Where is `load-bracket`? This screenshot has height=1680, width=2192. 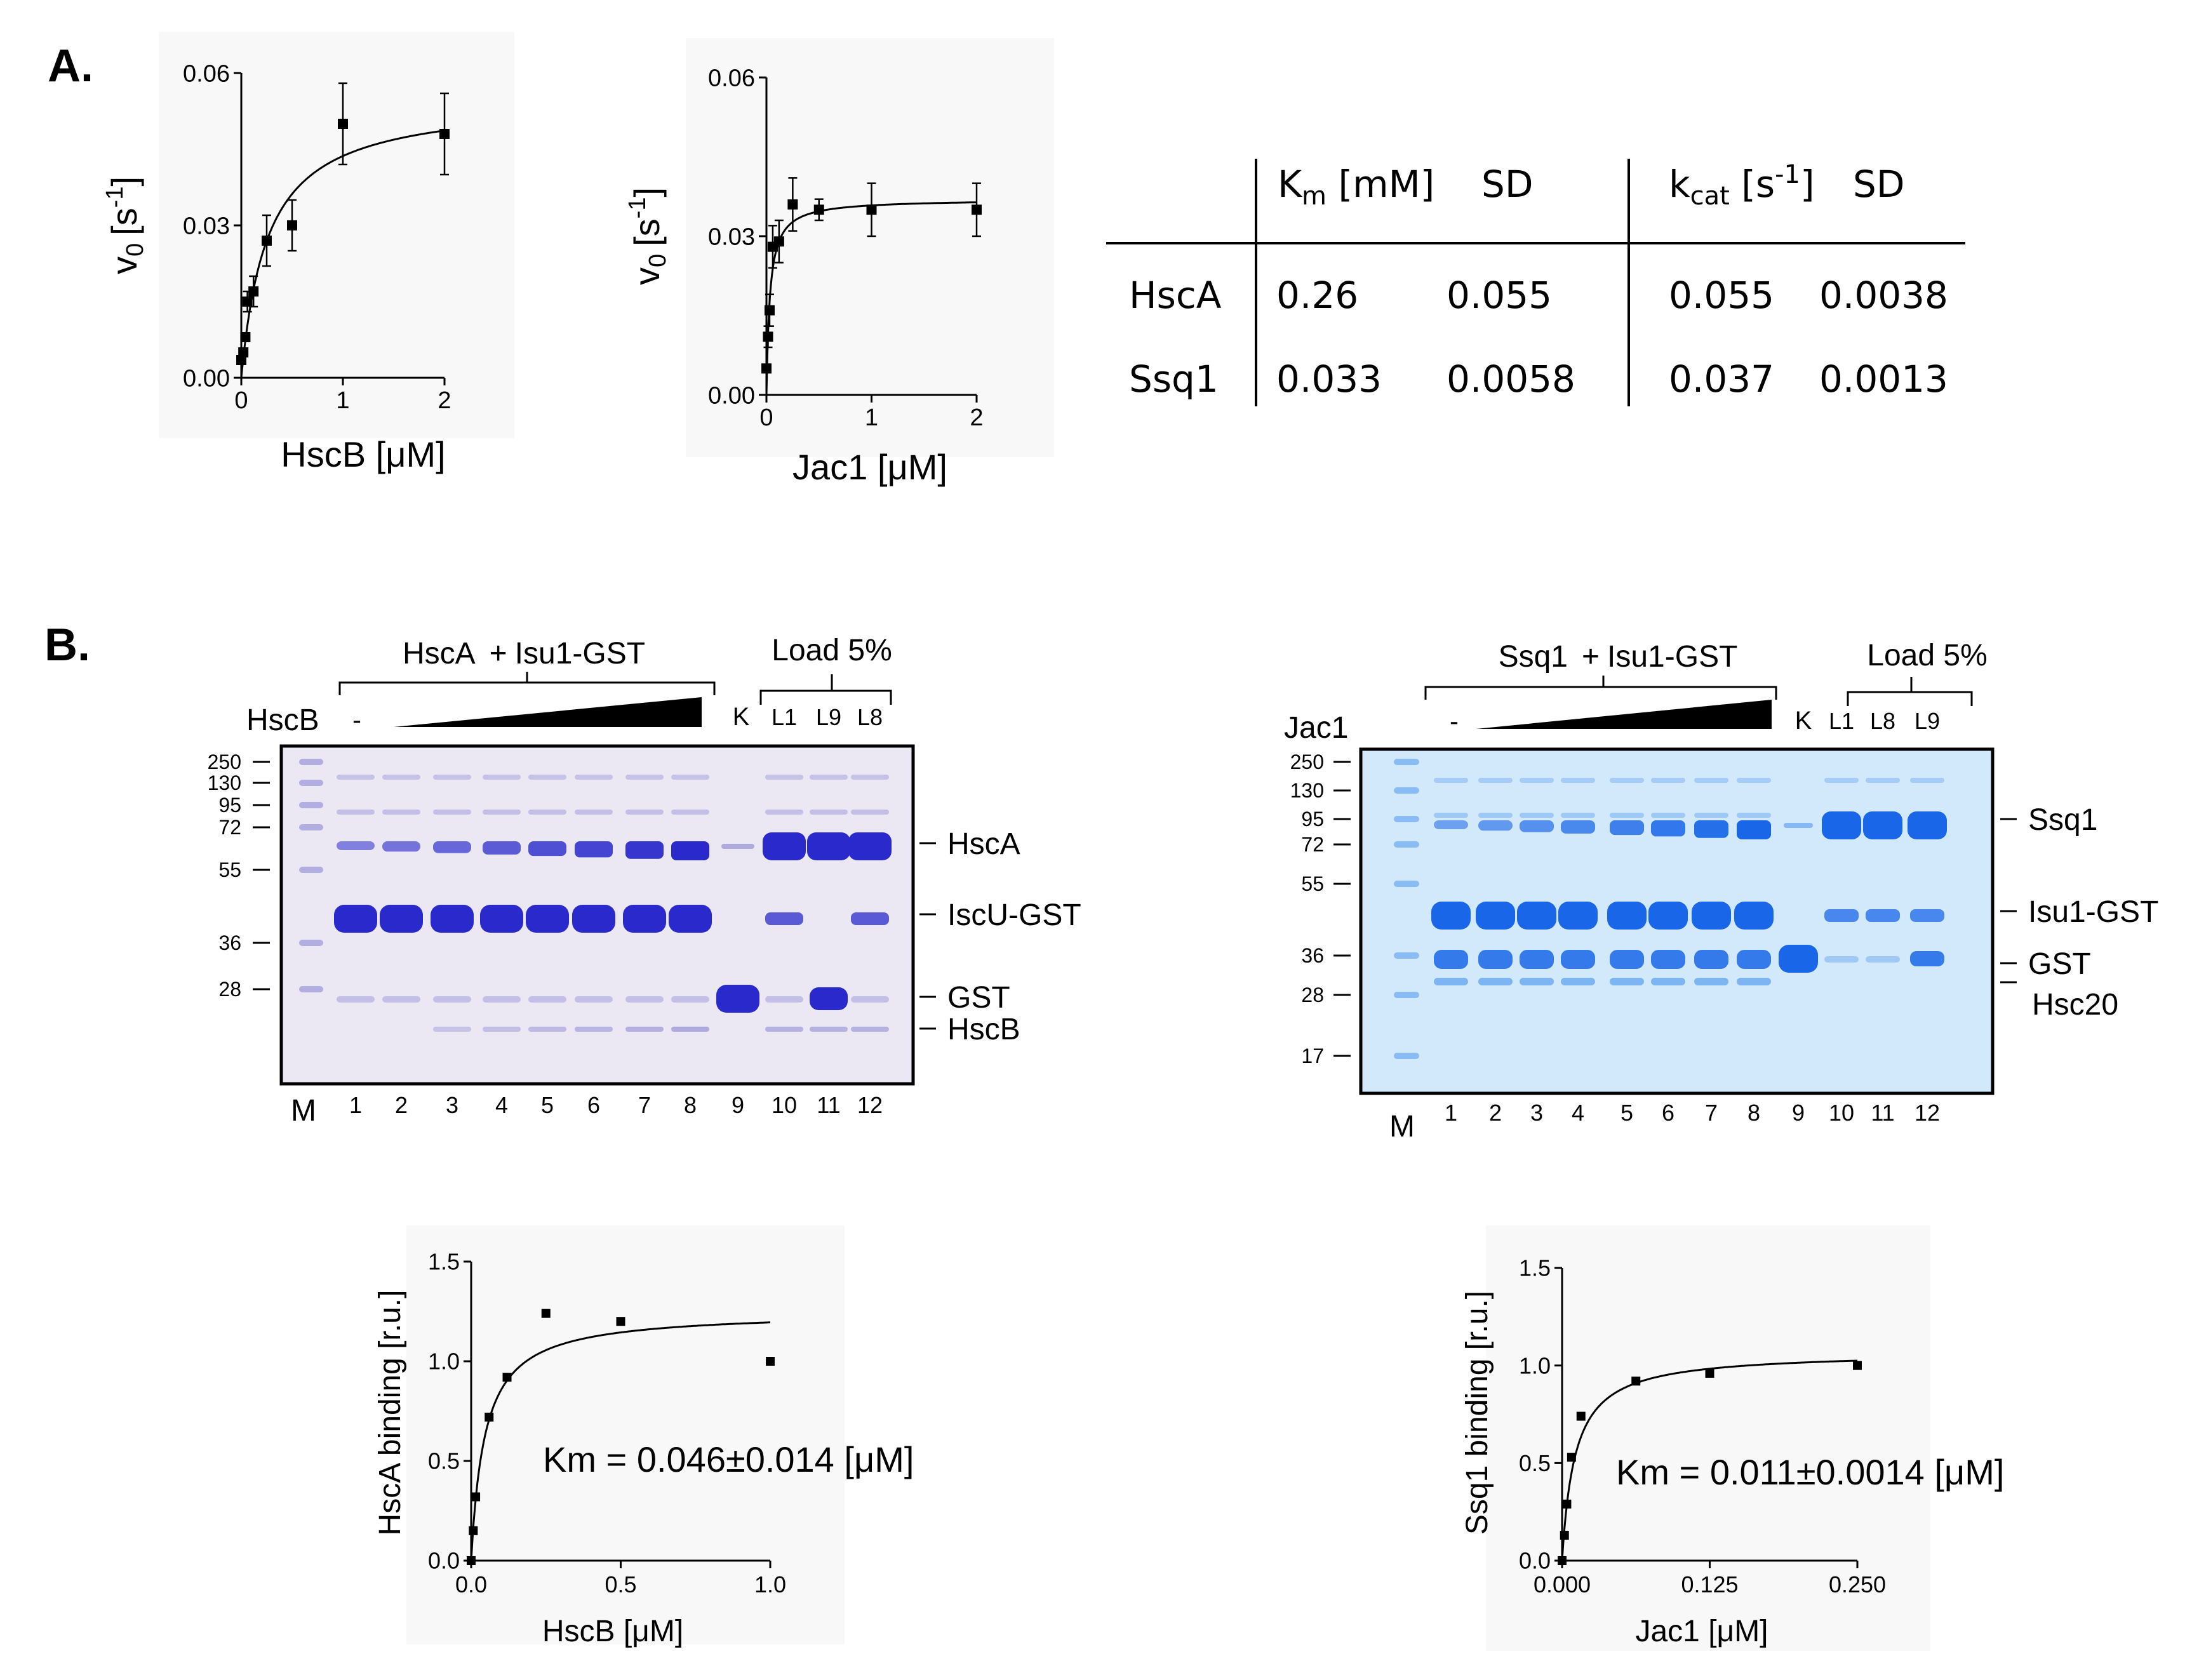
load-bracket is located at coordinates (1910, 691).